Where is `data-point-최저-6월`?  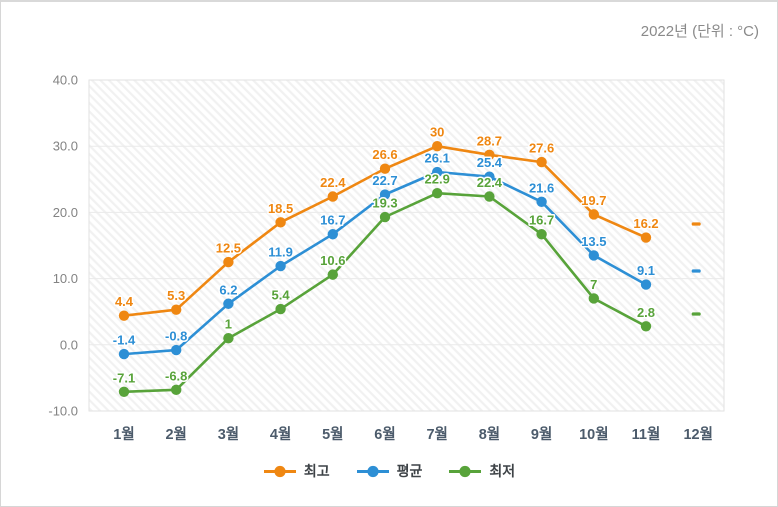
data-point-최저-6월 is located at coordinates (385, 217).